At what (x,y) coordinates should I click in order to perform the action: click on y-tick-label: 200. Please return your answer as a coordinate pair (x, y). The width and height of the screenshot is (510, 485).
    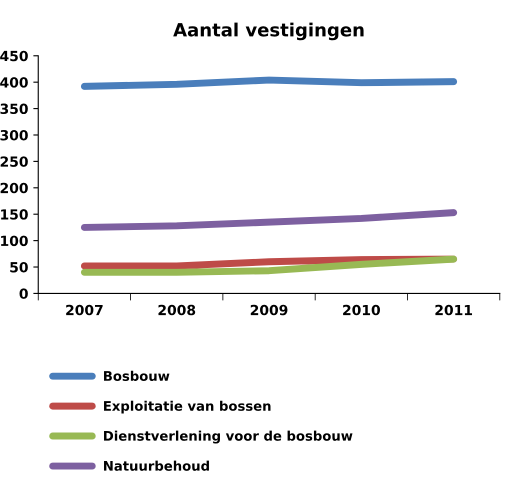
    Looking at the image, I should click on (14, 188).